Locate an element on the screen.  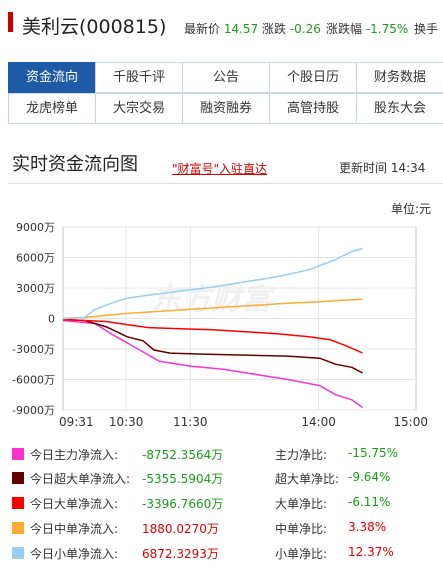
legend-ratio-label: 大单净比: is located at coordinates (301, 504).